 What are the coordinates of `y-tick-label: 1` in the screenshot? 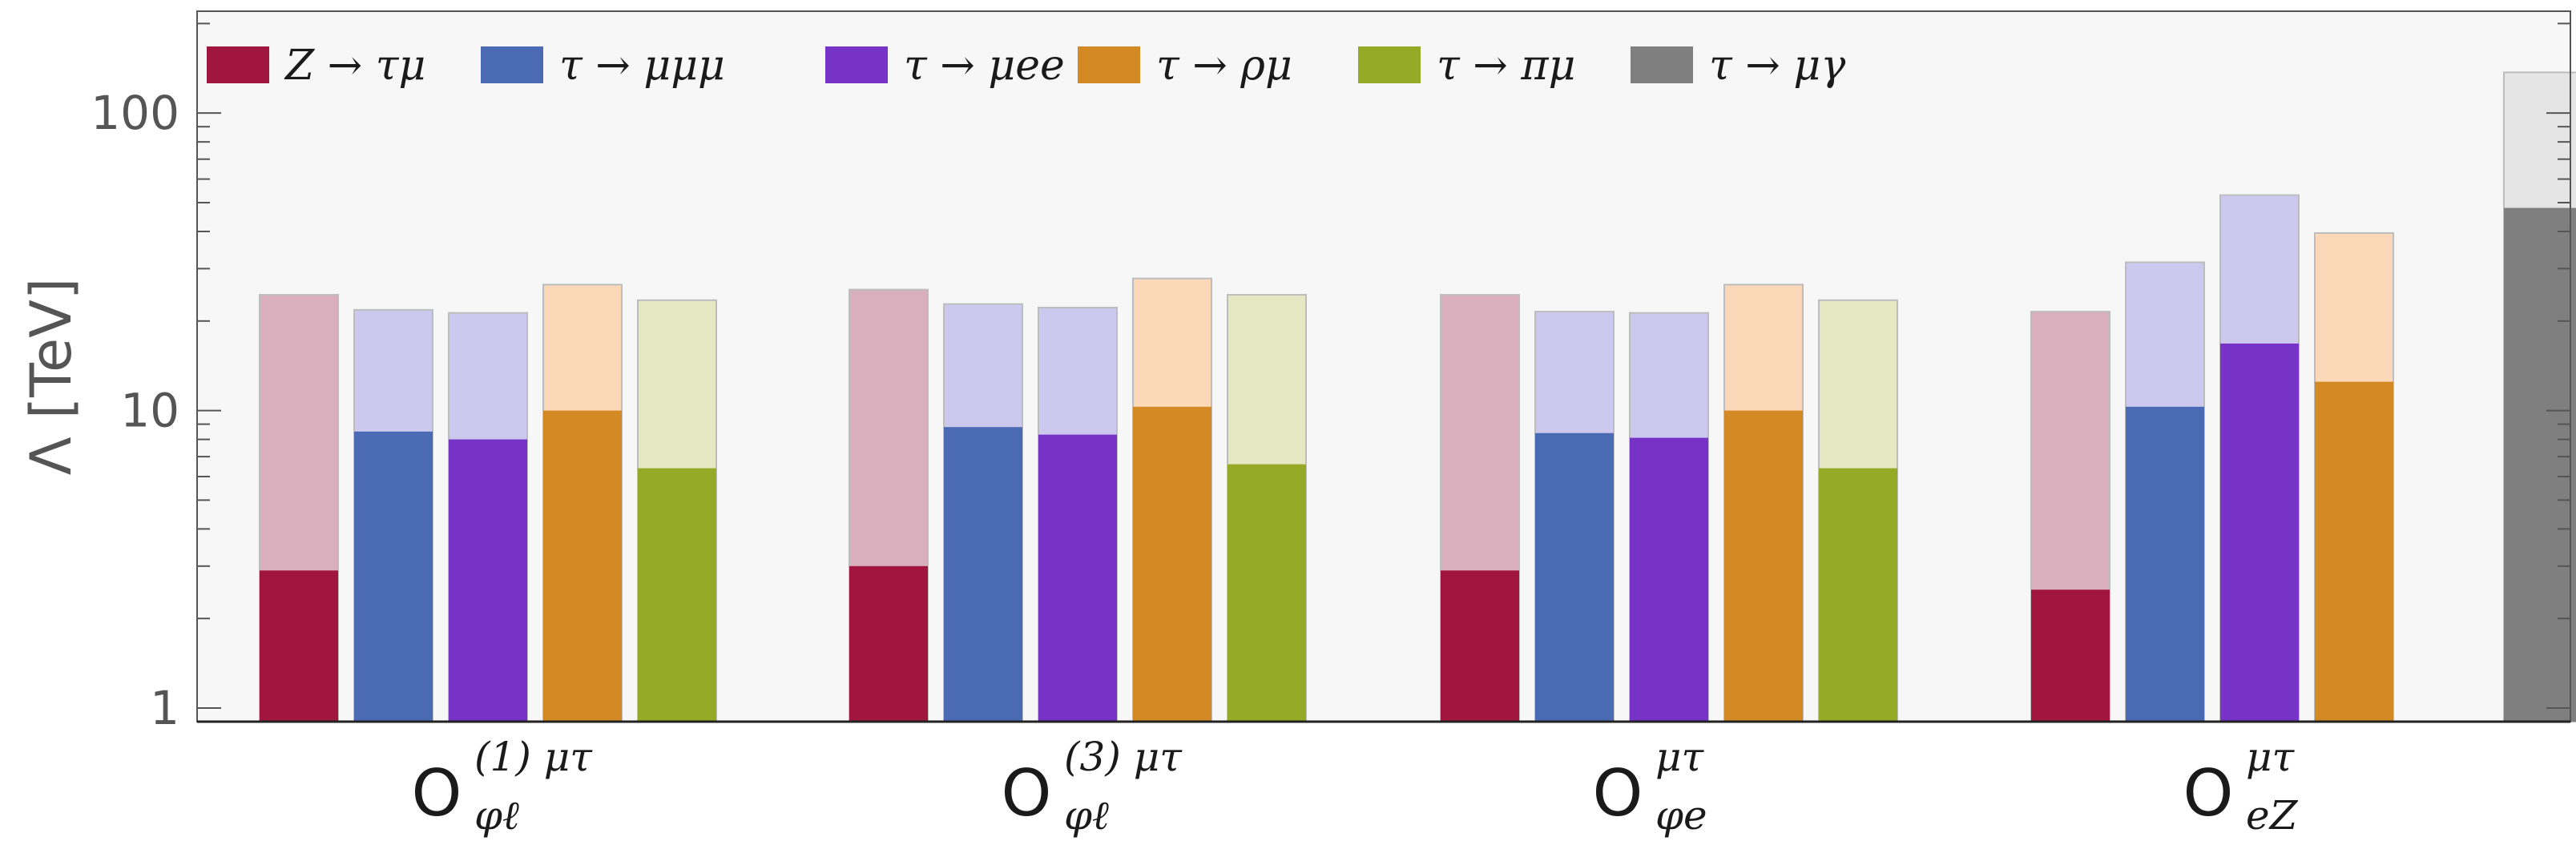 It's located at (164, 708).